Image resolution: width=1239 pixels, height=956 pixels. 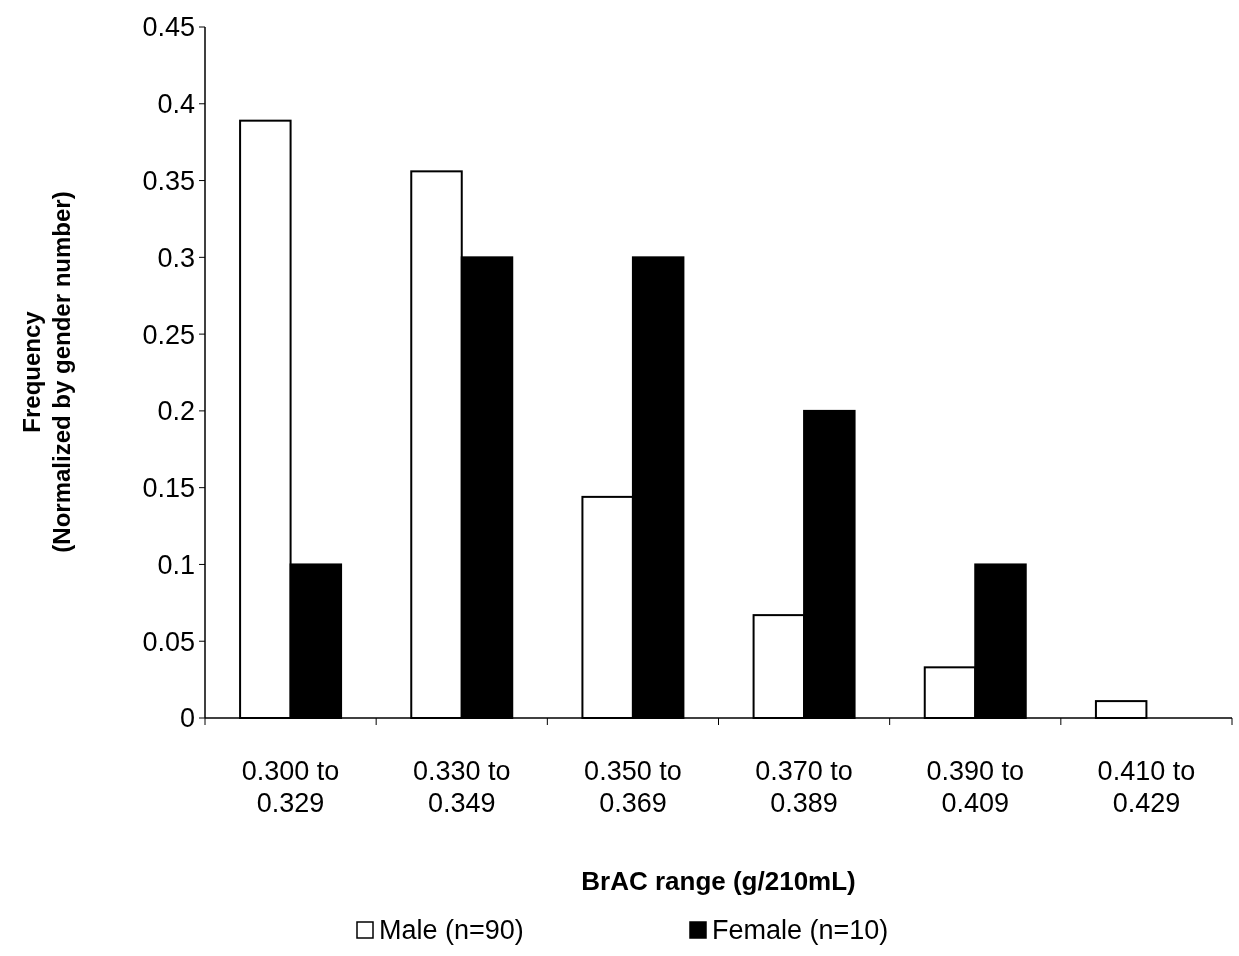 I want to click on legend-label: Male (n=90), so click(x=451, y=930).